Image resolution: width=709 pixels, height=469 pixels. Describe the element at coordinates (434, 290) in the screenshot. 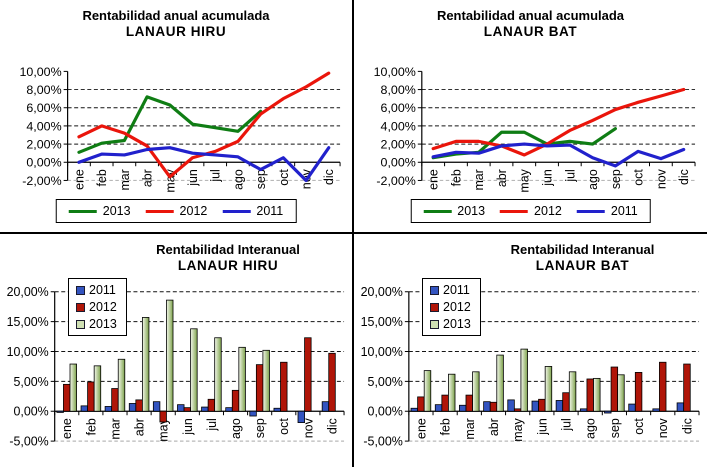

I see `legend-square-swatch-2011` at that location.